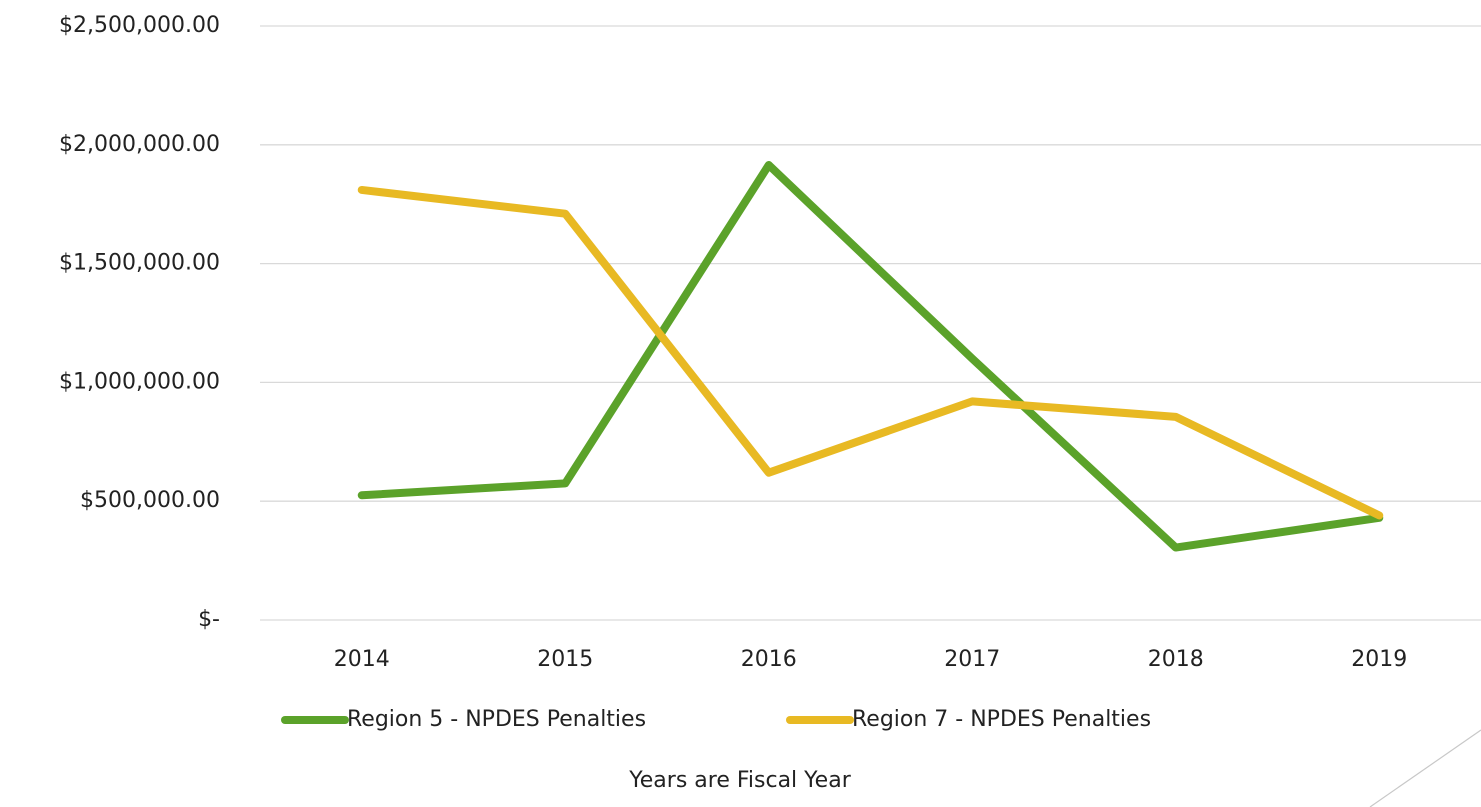 This screenshot has width=1481, height=807. Describe the element at coordinates (362, 659) in the screenshot. I see `x-tick-label: 2014` at that location.